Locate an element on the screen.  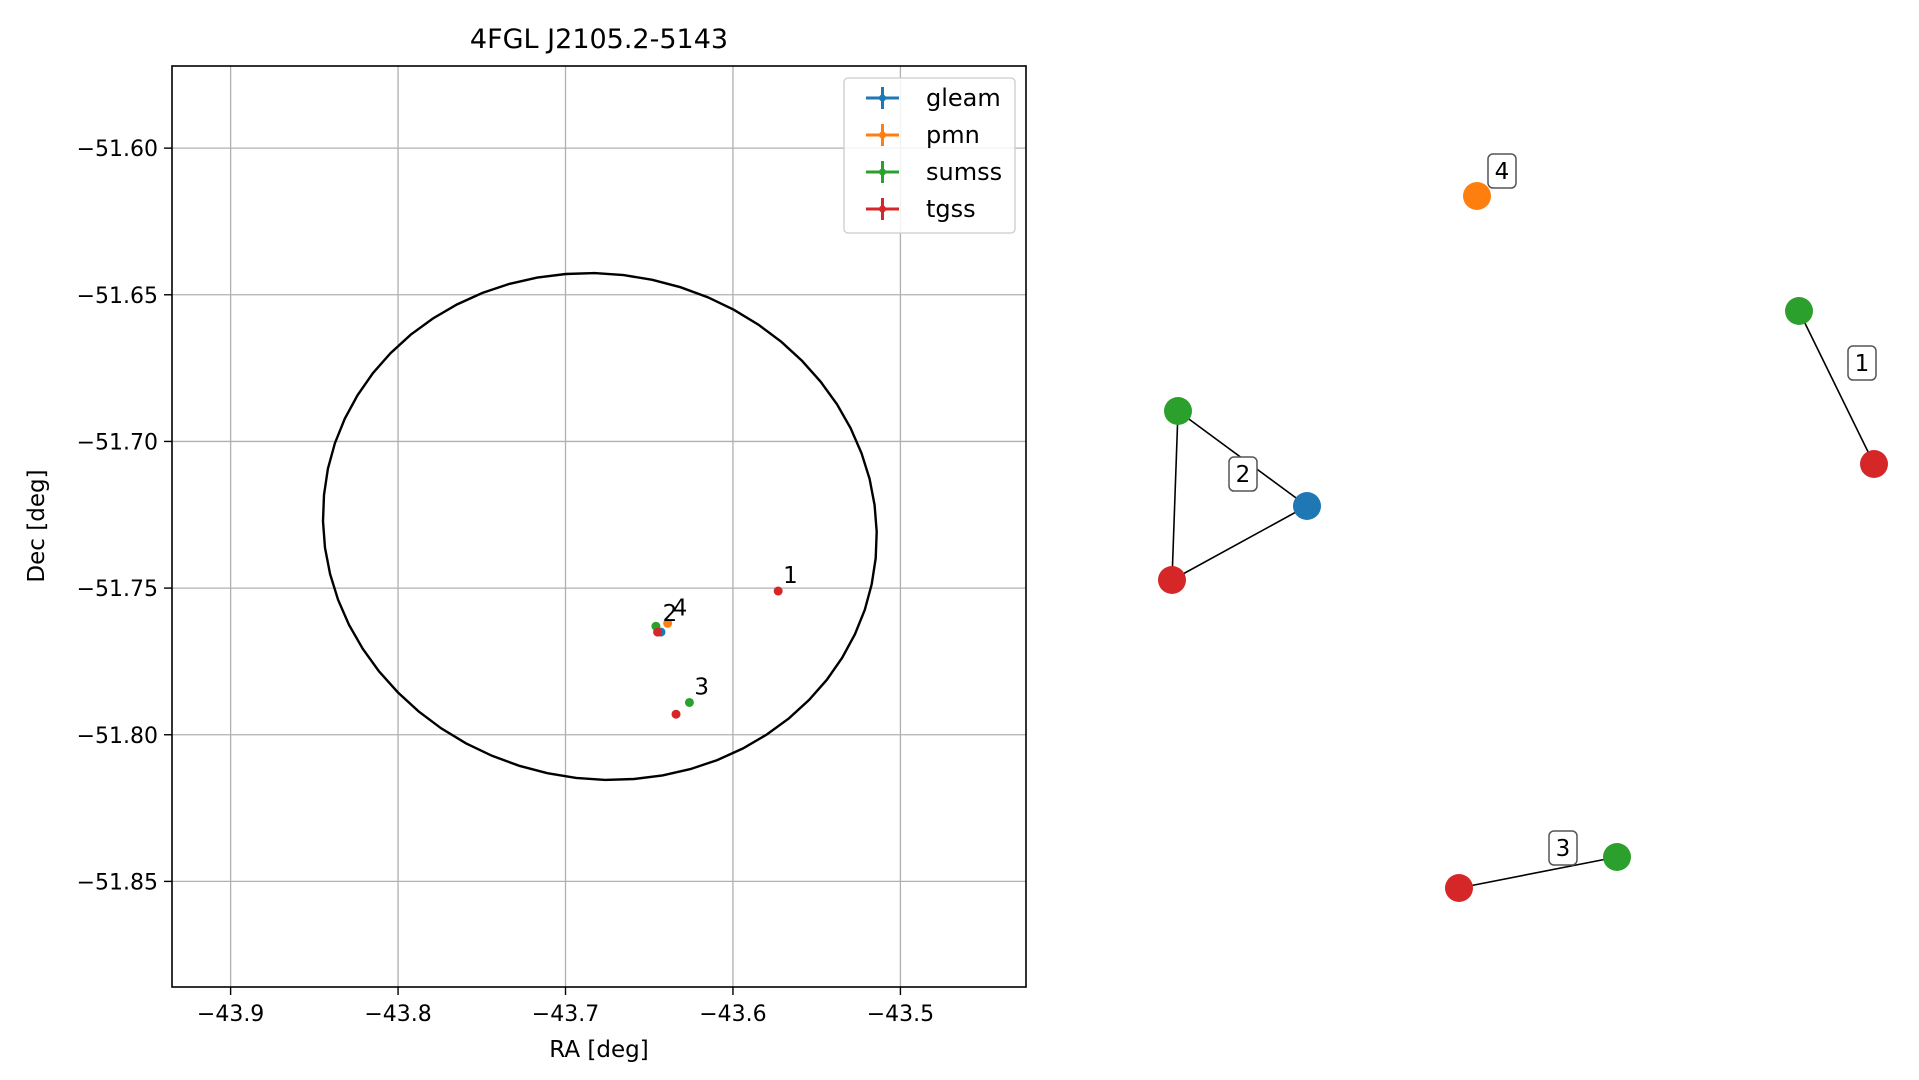
network-label: 4 is located at coordinates (1502, 172).